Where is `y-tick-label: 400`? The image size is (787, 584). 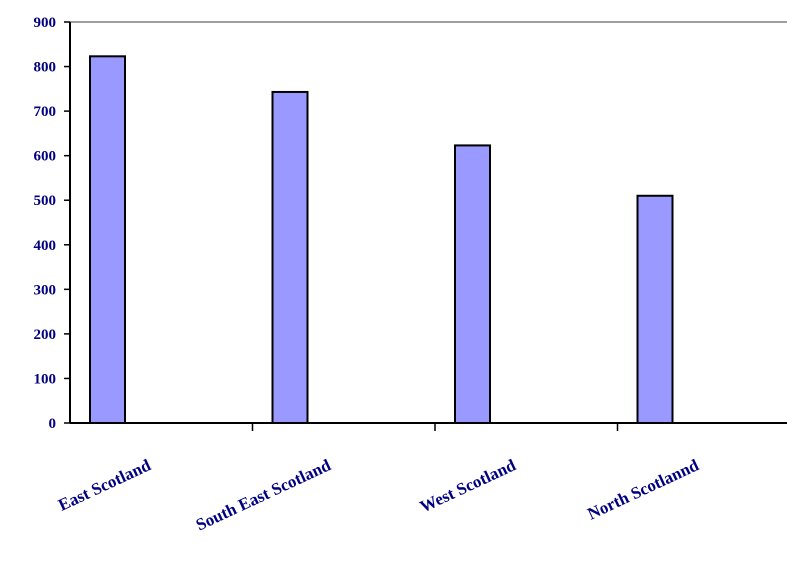 y-tick-label: 400 is located at coordinates (45, 246).